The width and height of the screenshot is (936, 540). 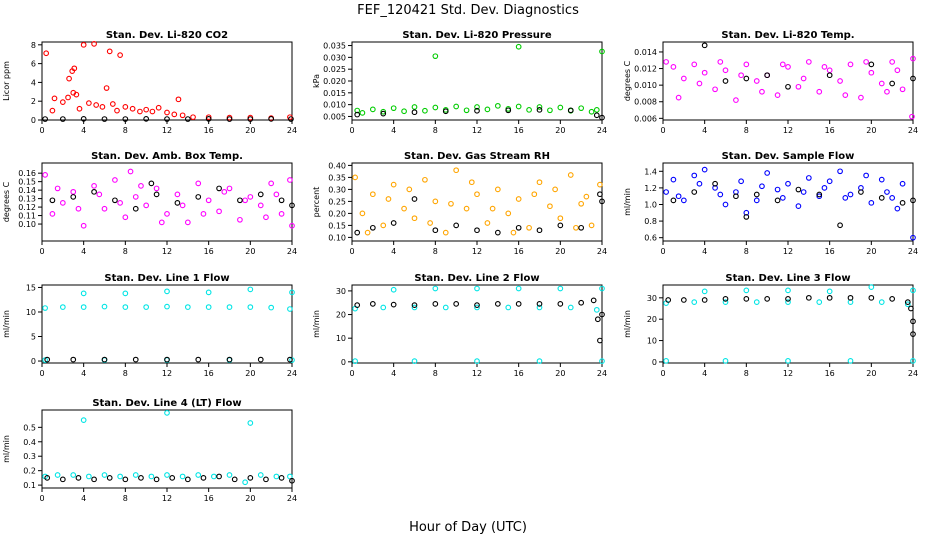 I want to click on y-tick-label: 0.20, so click(x=337, y=213).